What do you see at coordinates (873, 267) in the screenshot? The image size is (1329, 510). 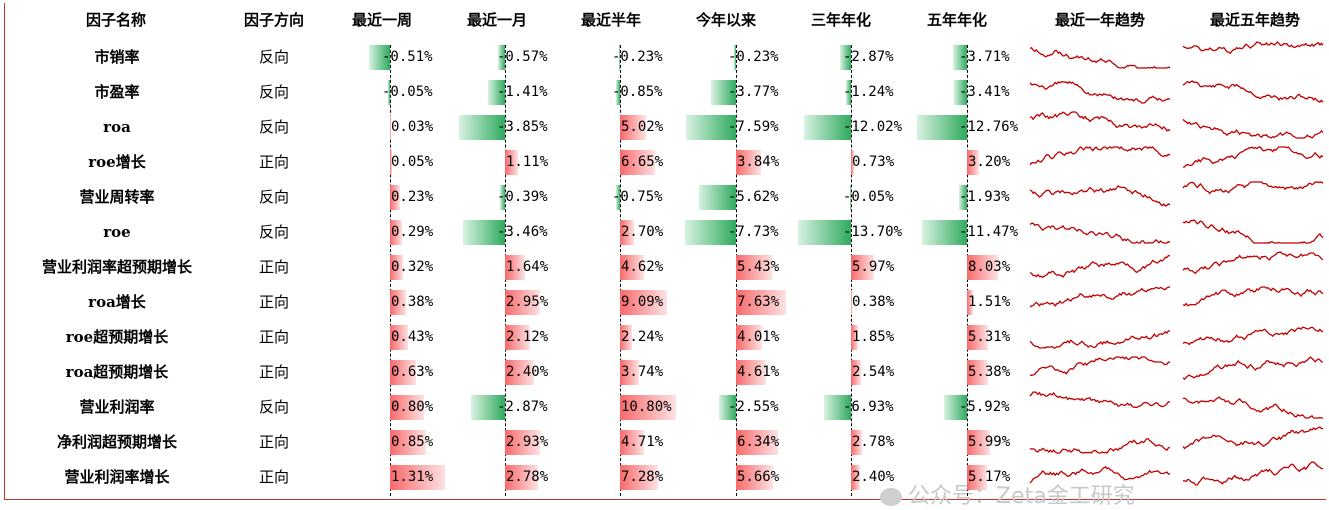 I see `return-value: 5.97%` at bounding box center [873, 267].